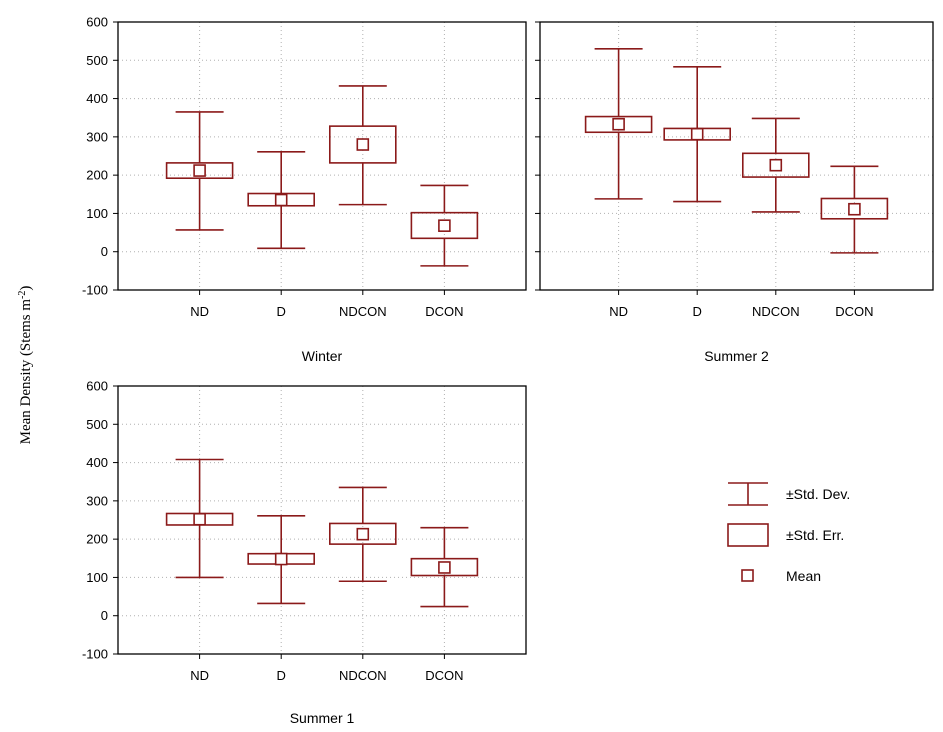 The image size is (943, 732). Describe the element at coordinates (322, 356) in the screenshot. I see `panel-title: Winter` at that location.